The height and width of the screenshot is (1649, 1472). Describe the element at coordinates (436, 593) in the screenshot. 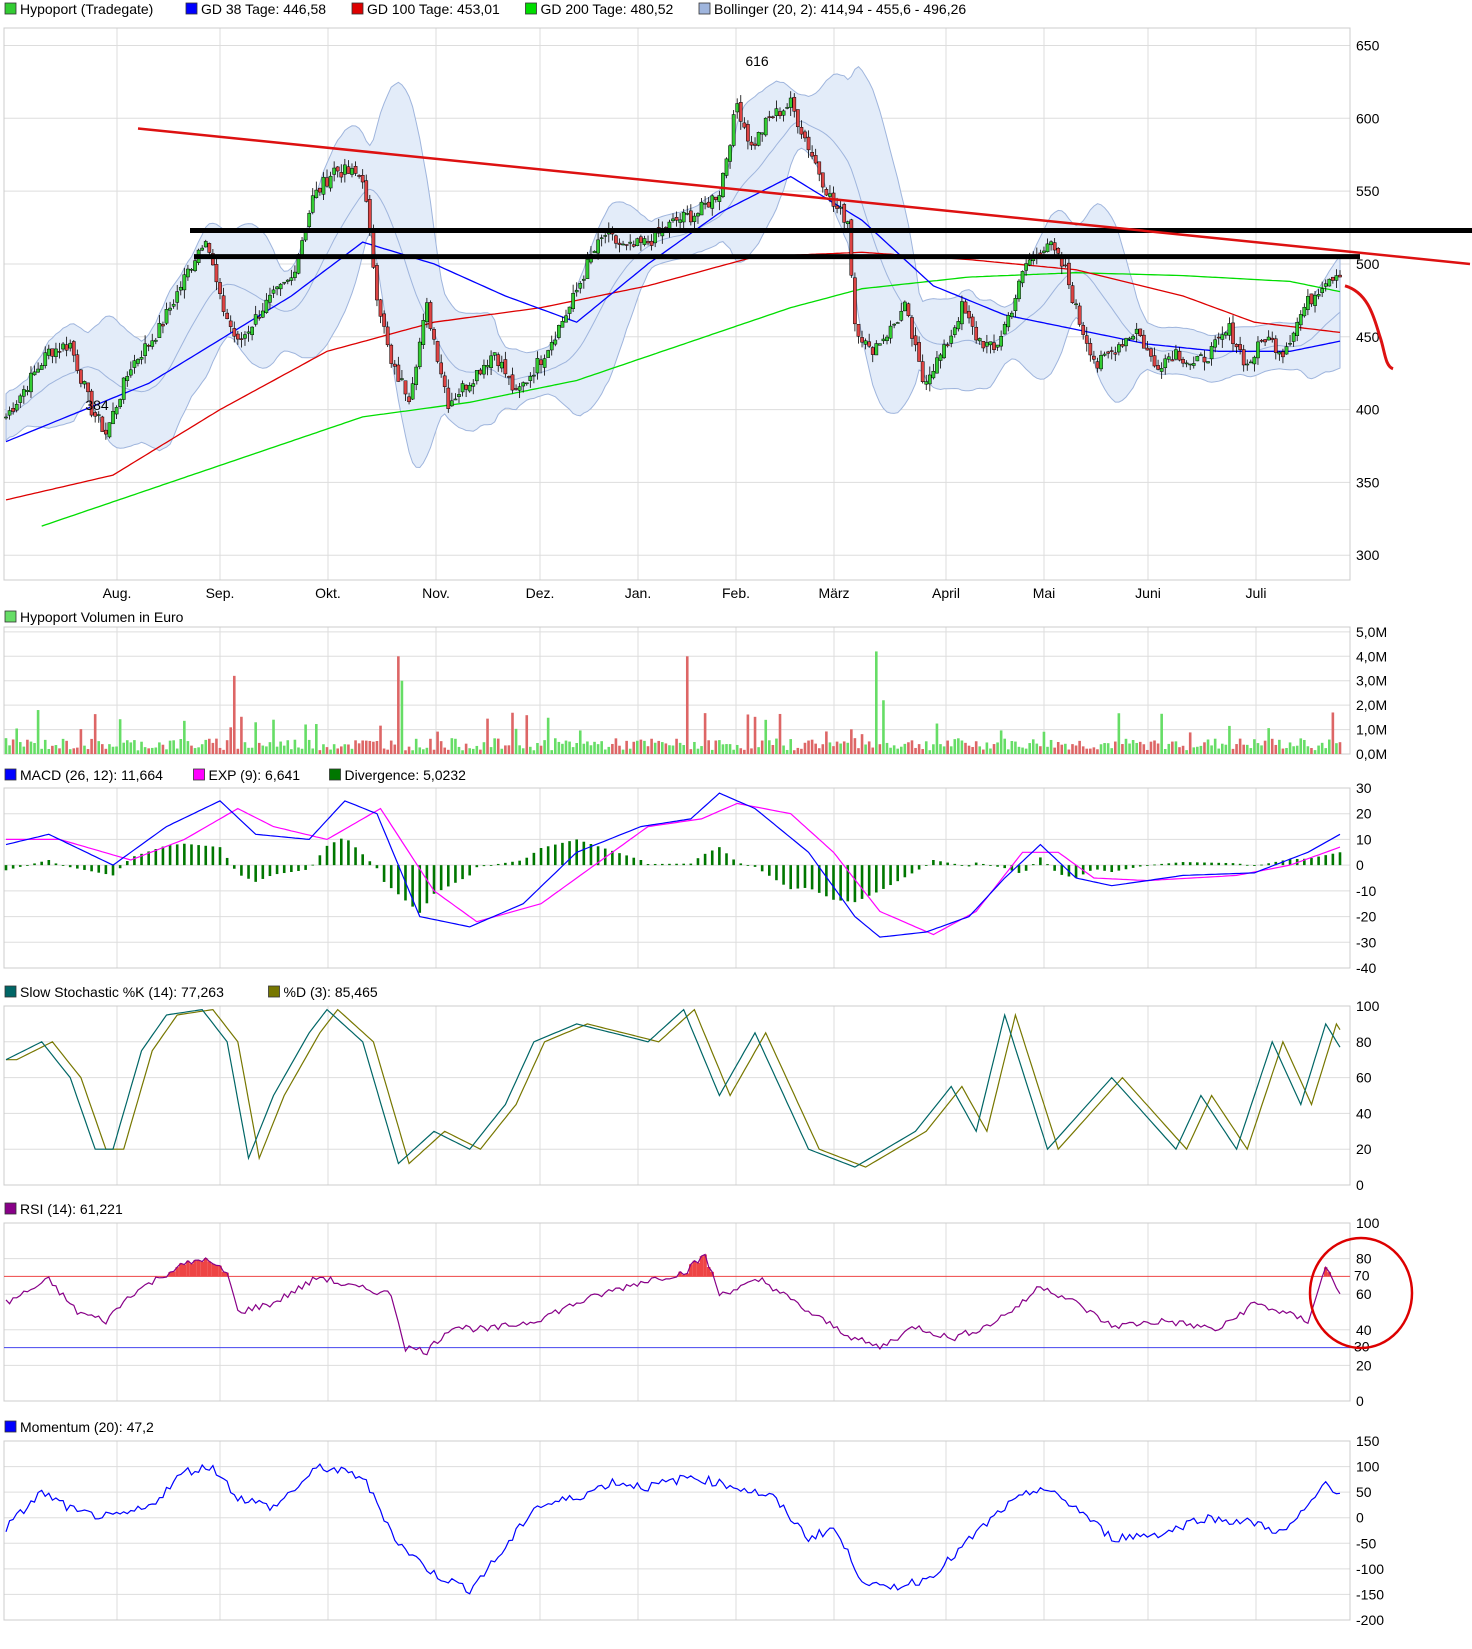

I see `month-label: Nov.` at that location.